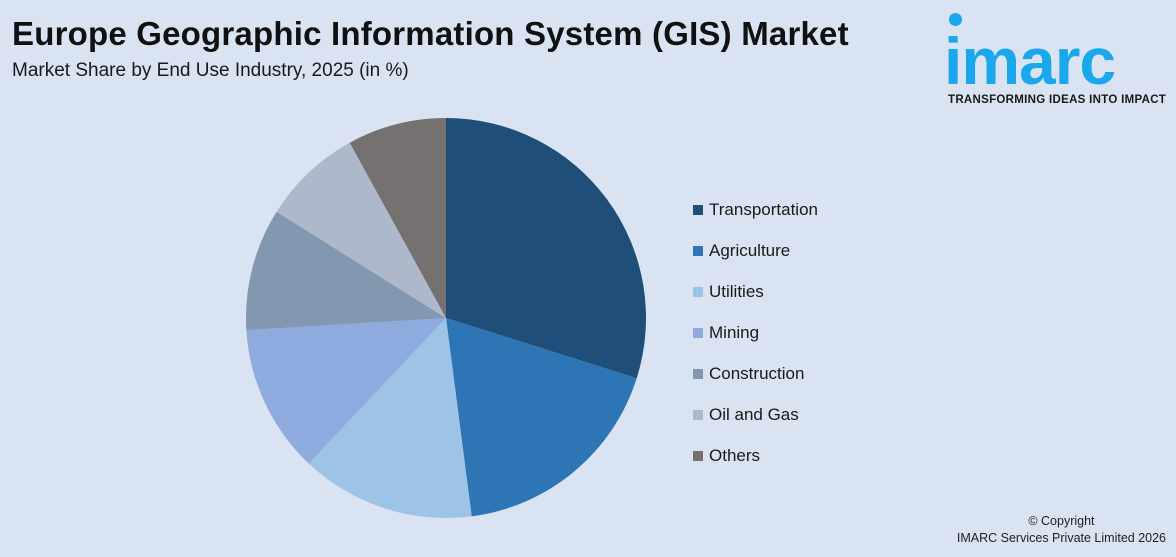 This screenshot has width=1176, height=557. I want to click on legend-item-mining: Mining, so click(755, 332).